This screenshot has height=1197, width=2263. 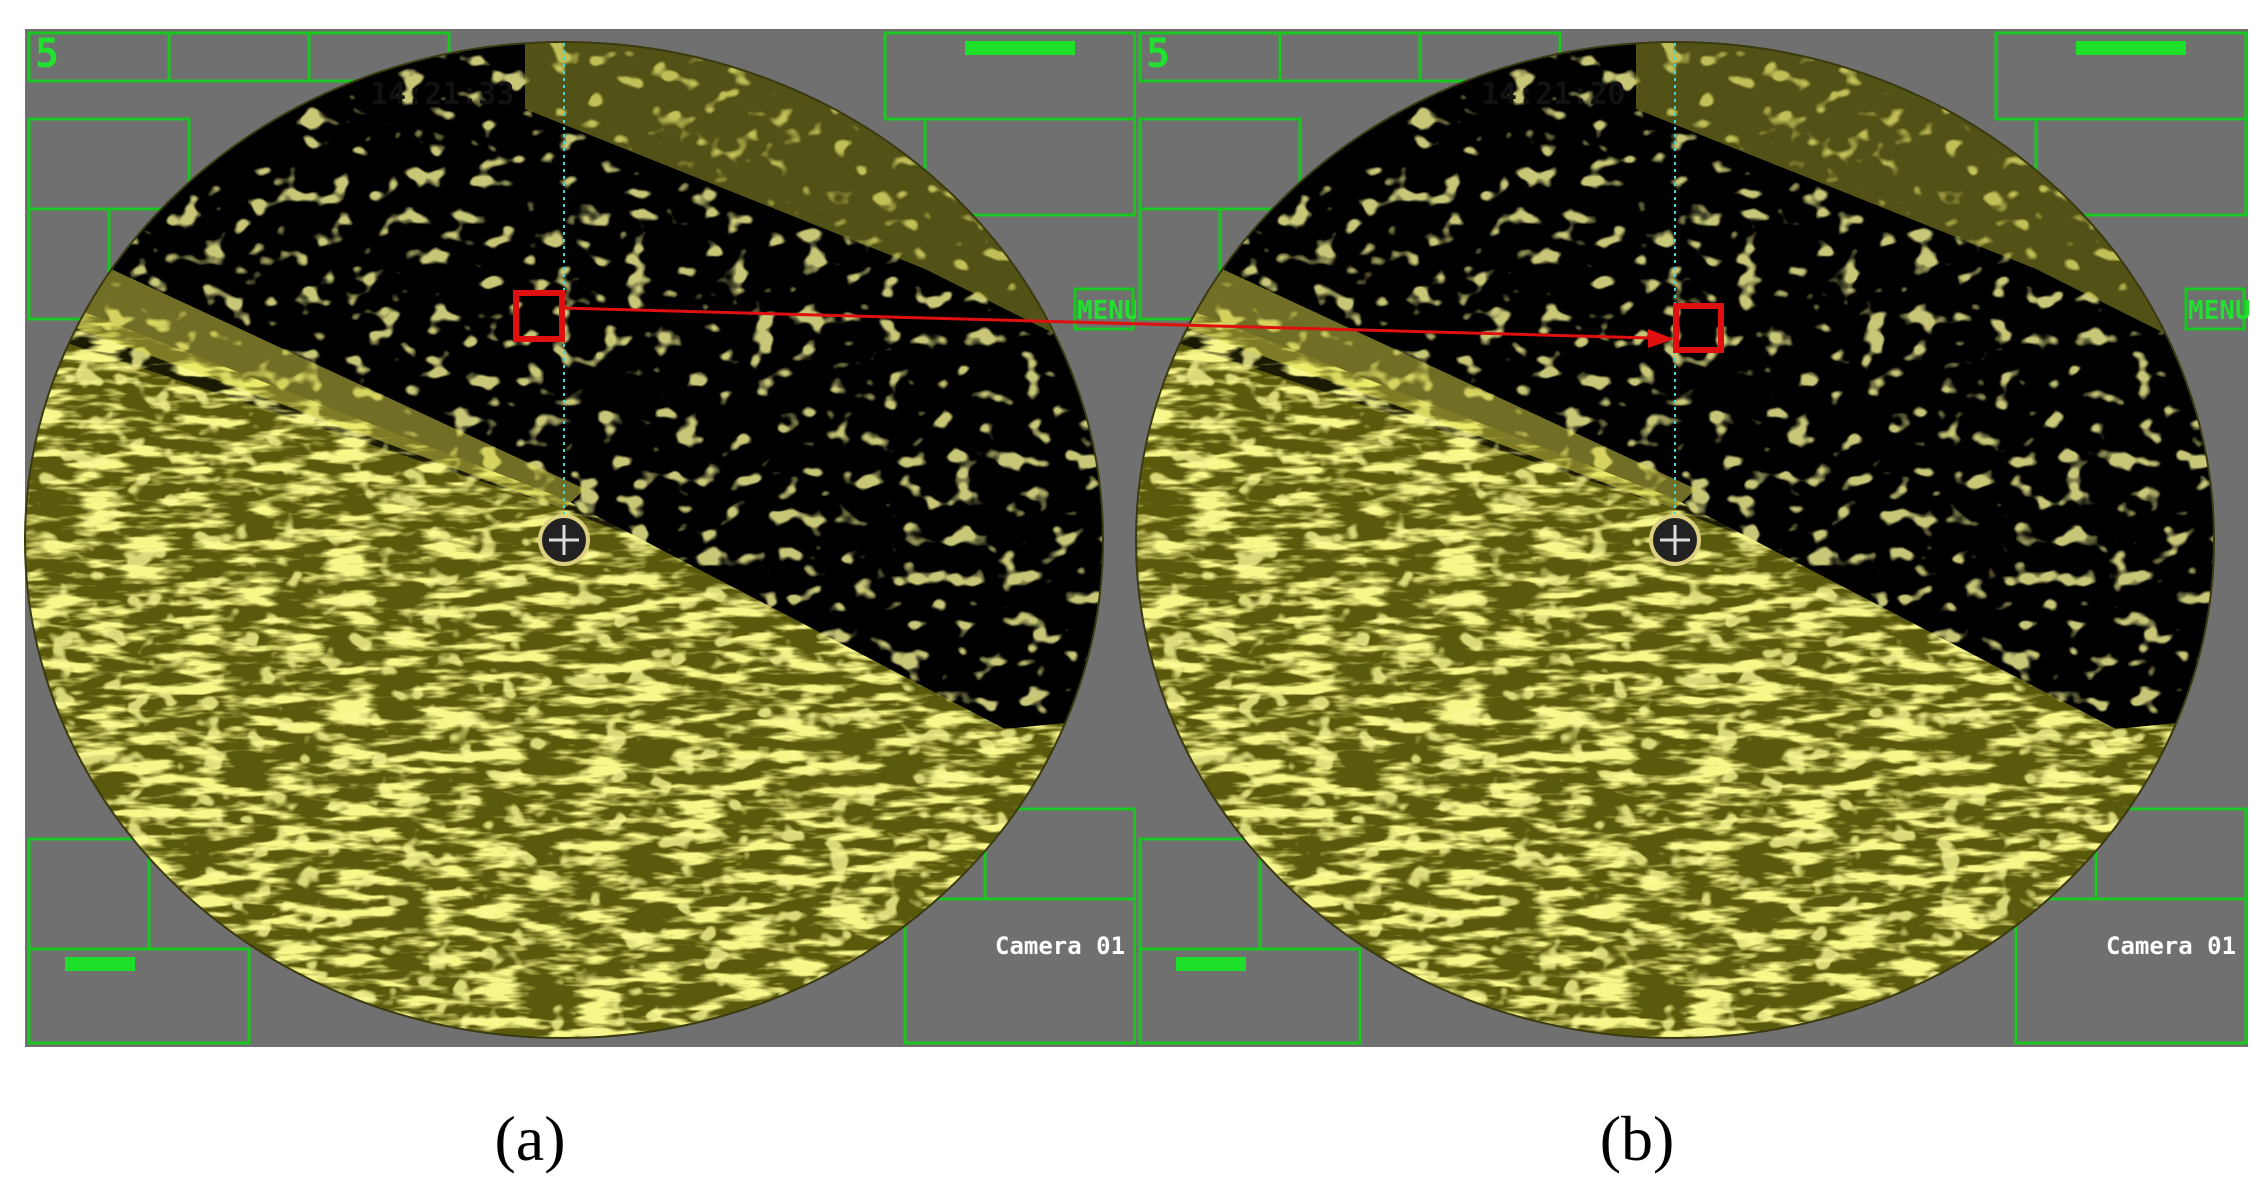 I want to click on panel-label: (b), so click(x=1637, y=1138).